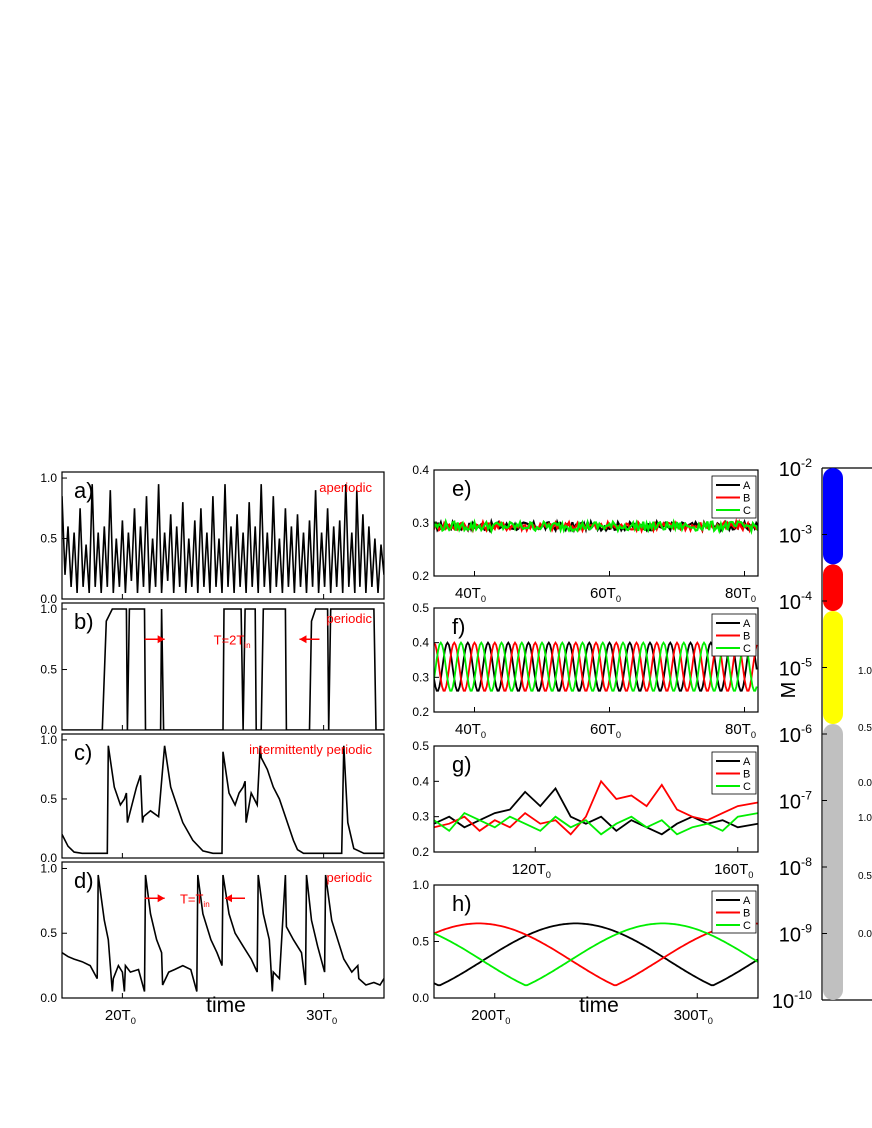 The image size is (872, 1128). I want to click on left-x-axis-label: time, so click(226, 1005).